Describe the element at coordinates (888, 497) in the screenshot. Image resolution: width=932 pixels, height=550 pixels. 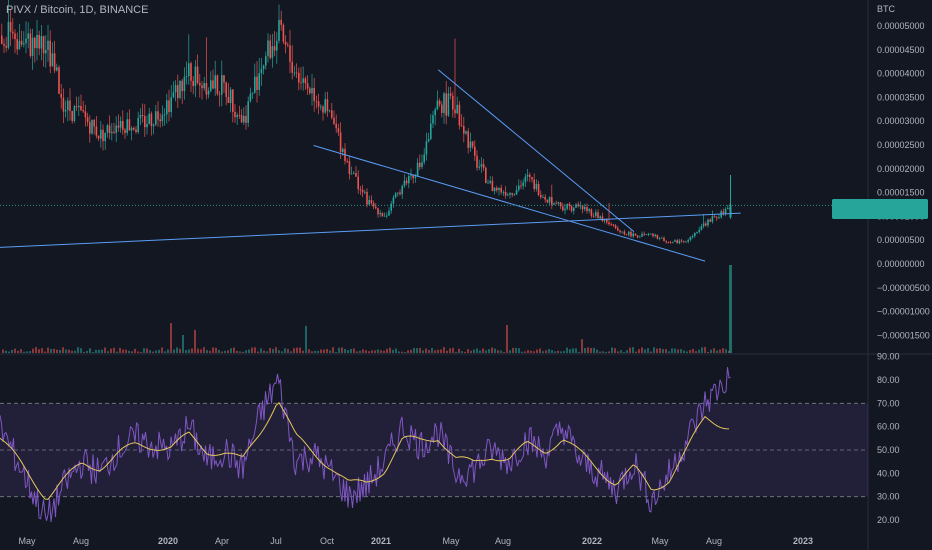
I see `rsi-tick-label: 30.00` at that location.